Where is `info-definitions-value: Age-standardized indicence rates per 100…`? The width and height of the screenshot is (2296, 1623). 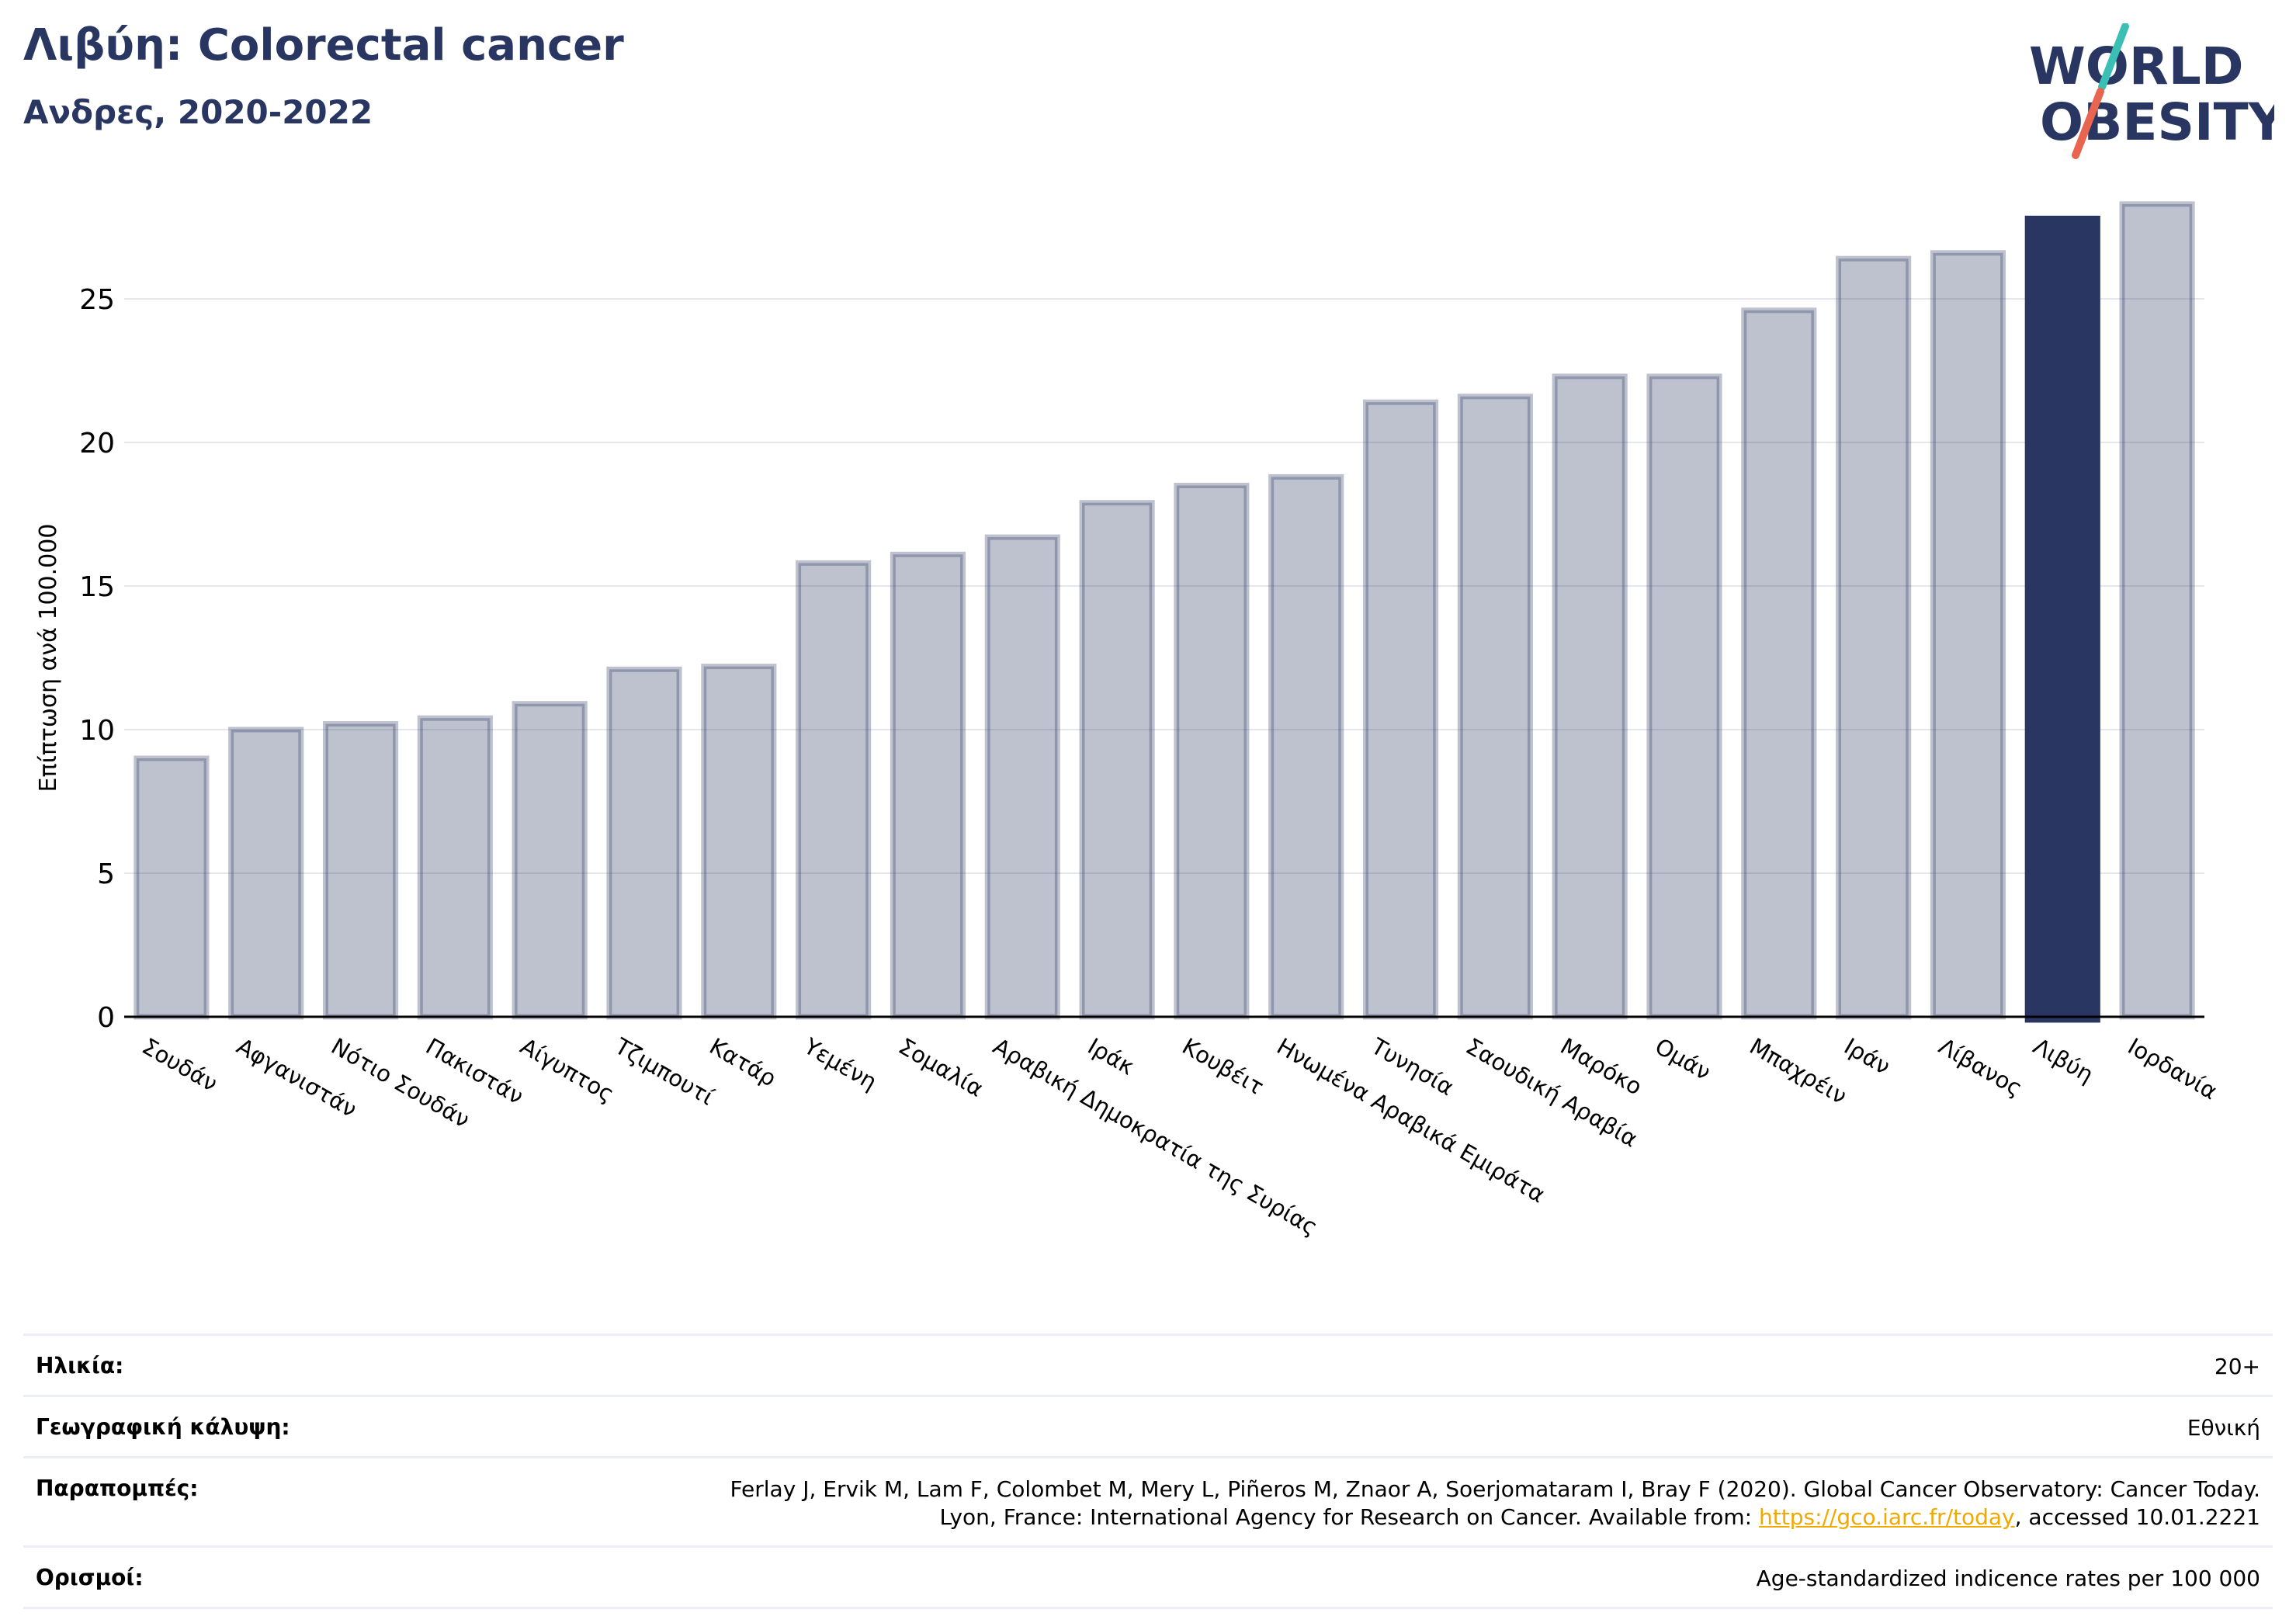 info-definitions-value: Age-standardized indicence rates per 100… is located at coordinates (2008, 1578).